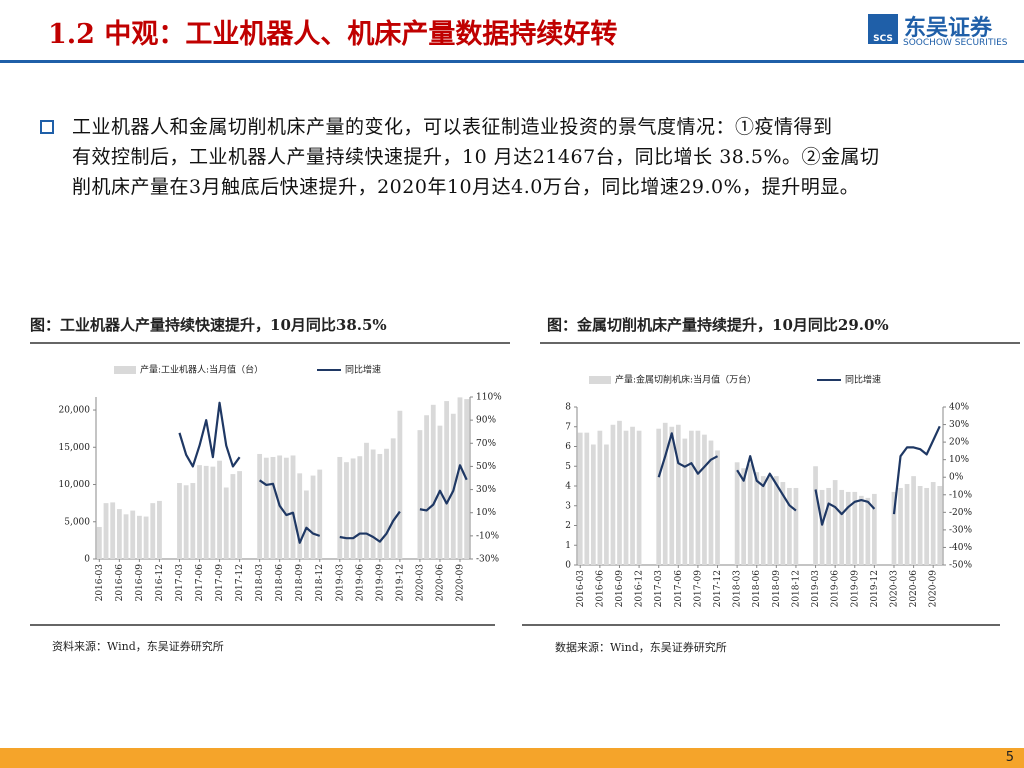  What do you see at coordinates (568, 447) in the screenshot?
I see `y-tick-label: 6` at bounding box center [568, 447].